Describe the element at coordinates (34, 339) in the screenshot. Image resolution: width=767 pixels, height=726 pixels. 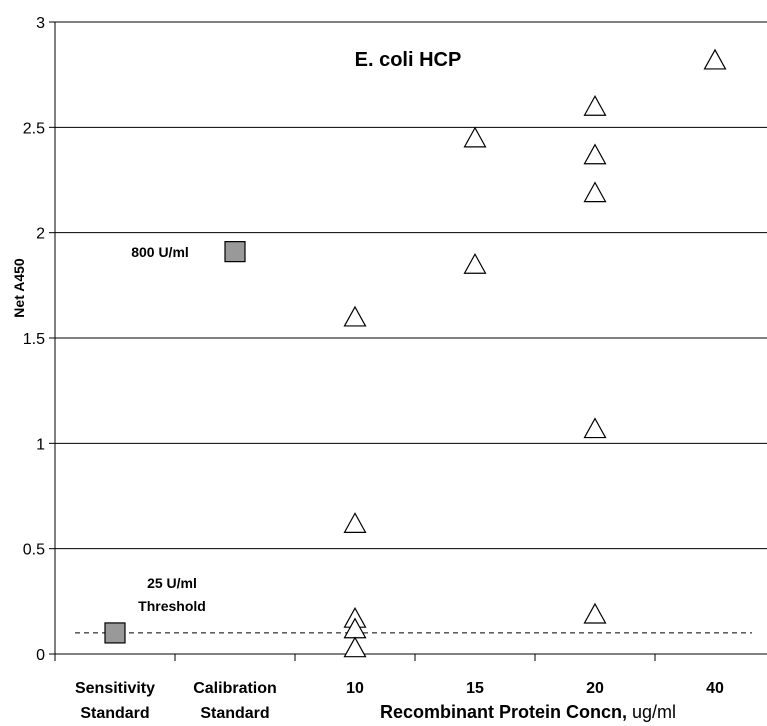
I see `y-tick-label: 1.5` at that location.